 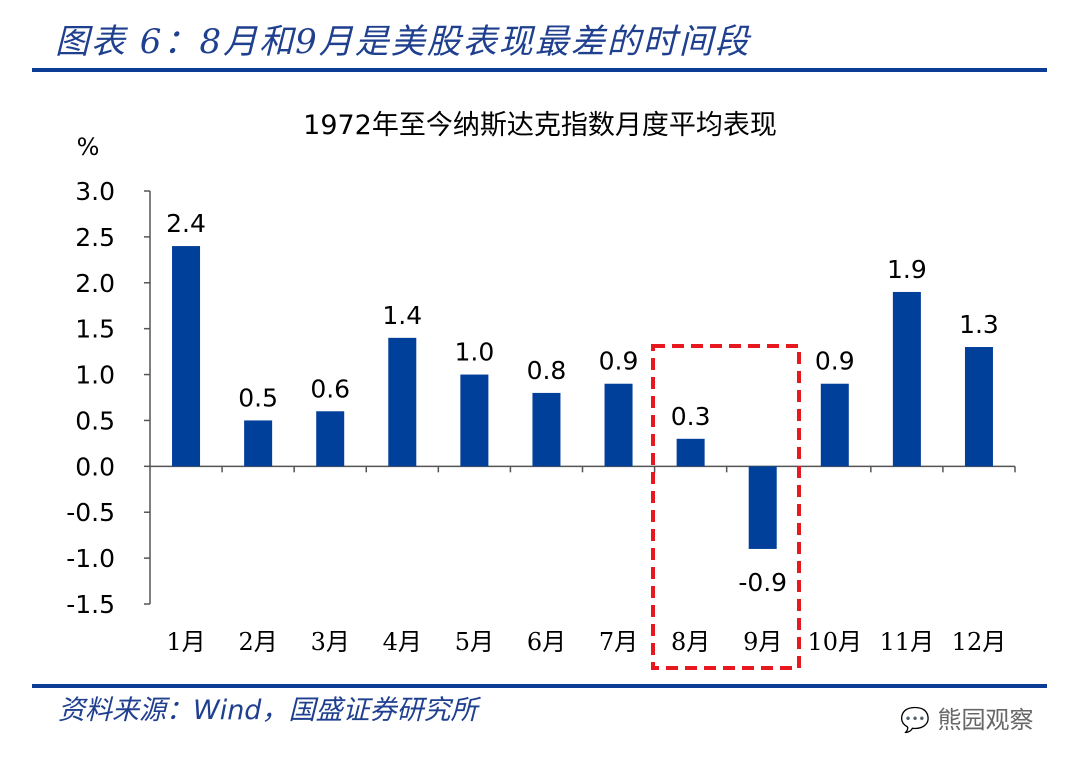 What do you see at coordinates (268, 710) in the screenshot?
I see `source-note: 资料来源：Wind，国盛证券研究所` at bounding box center [268, 710].